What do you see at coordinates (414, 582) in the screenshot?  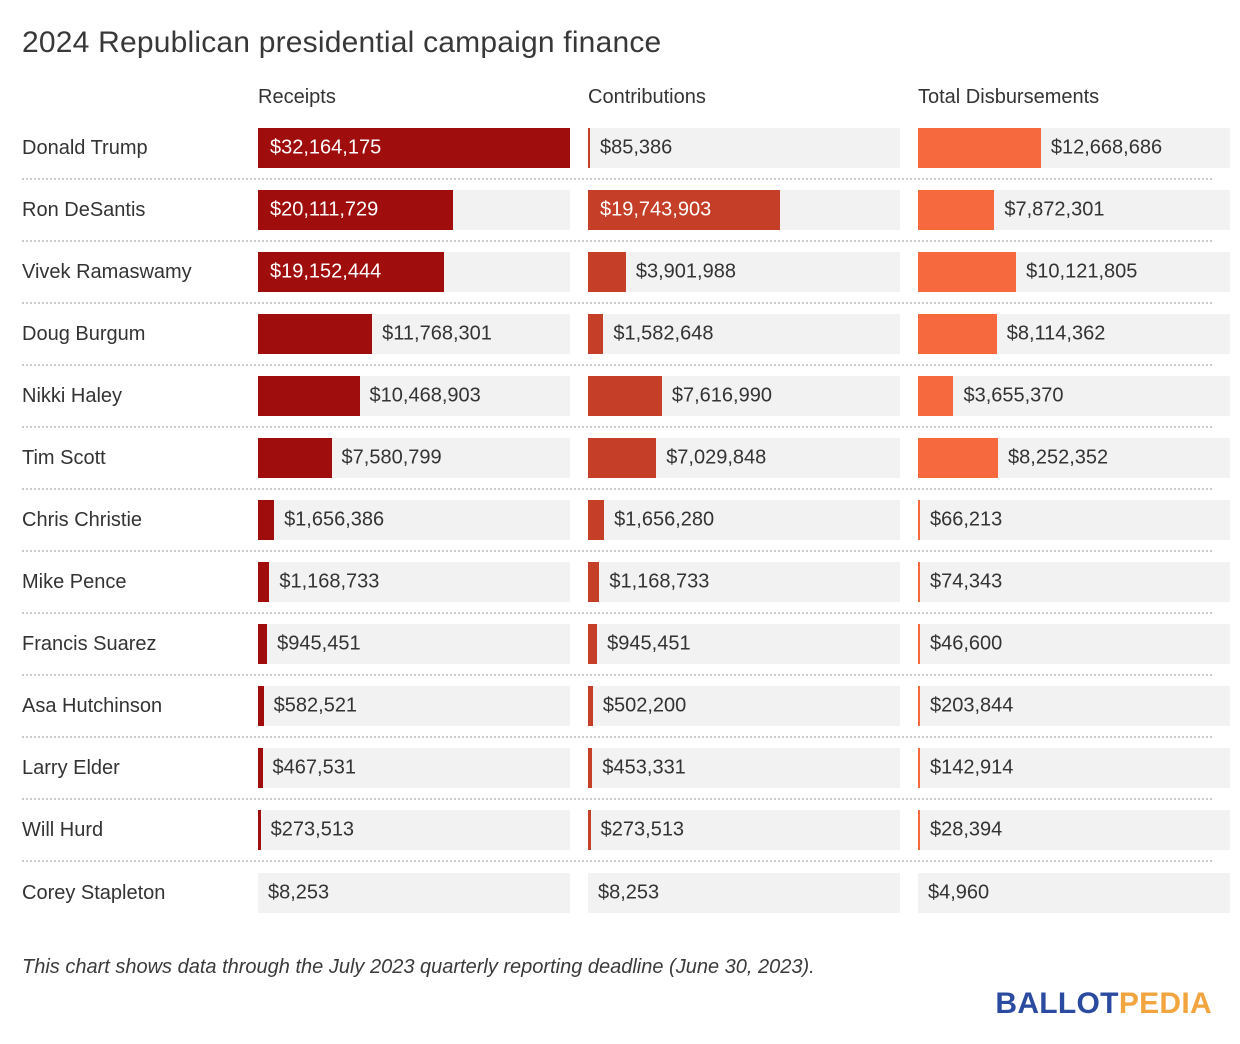 I see `receipts-bar-track: $1,168,733` at bounding box center [414, 582].